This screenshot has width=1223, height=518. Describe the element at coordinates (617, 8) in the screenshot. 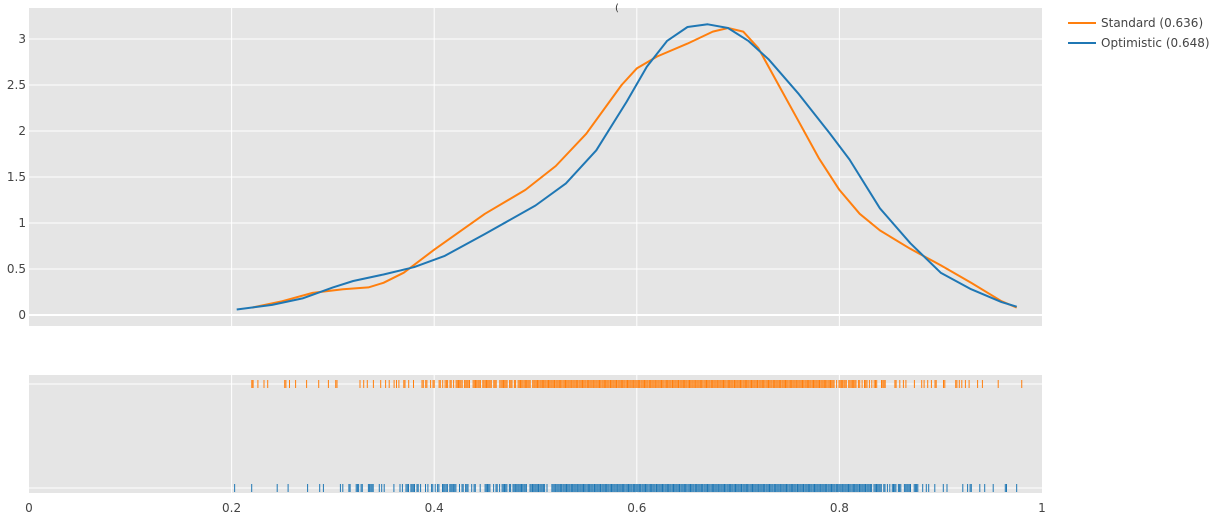

I see `title-glyph: (` at that location.